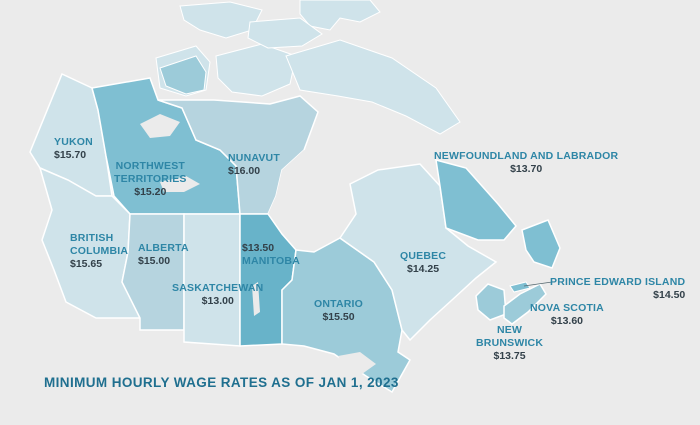 Image resolution: width=700 pixels, height=425 pixels. Describe the element at coordinates (254, 158) in the screenshot. I see `region-name: NUNAVUT` at that location.